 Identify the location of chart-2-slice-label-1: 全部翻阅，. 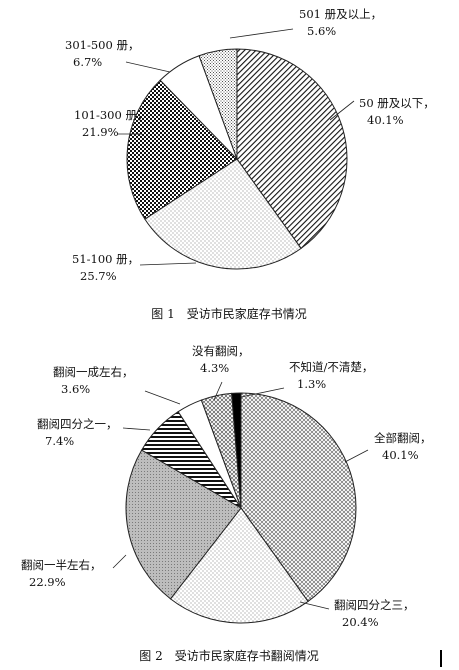
(403, 438).